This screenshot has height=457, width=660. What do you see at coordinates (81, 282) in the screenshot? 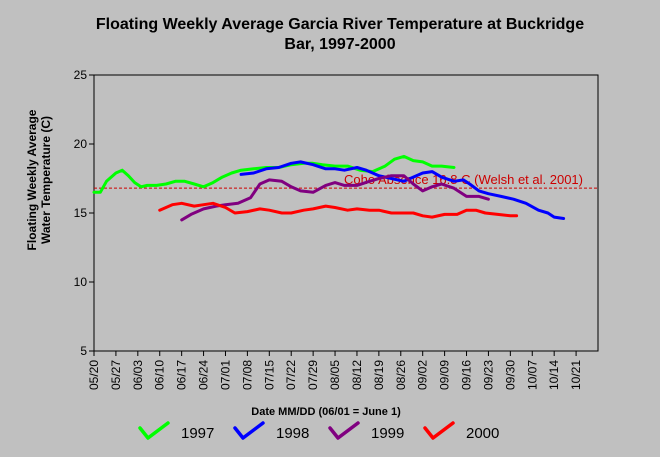
I see `y-tick-label: 10` at bounding box center [81, 282].